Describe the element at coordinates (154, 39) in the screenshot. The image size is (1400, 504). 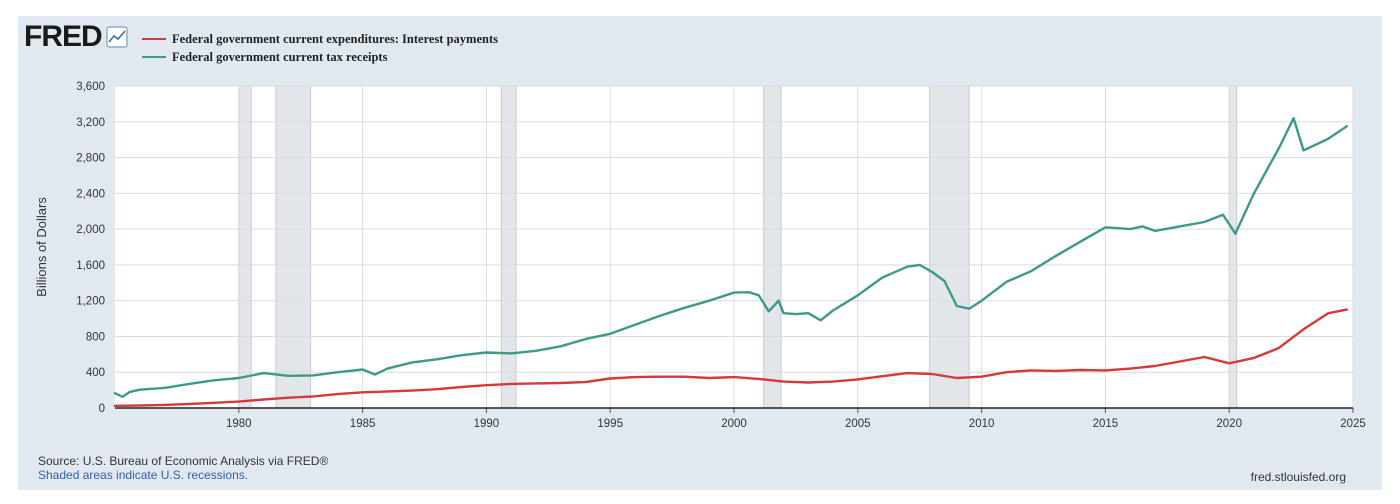
I see `legend-swatch-interest` at that location.